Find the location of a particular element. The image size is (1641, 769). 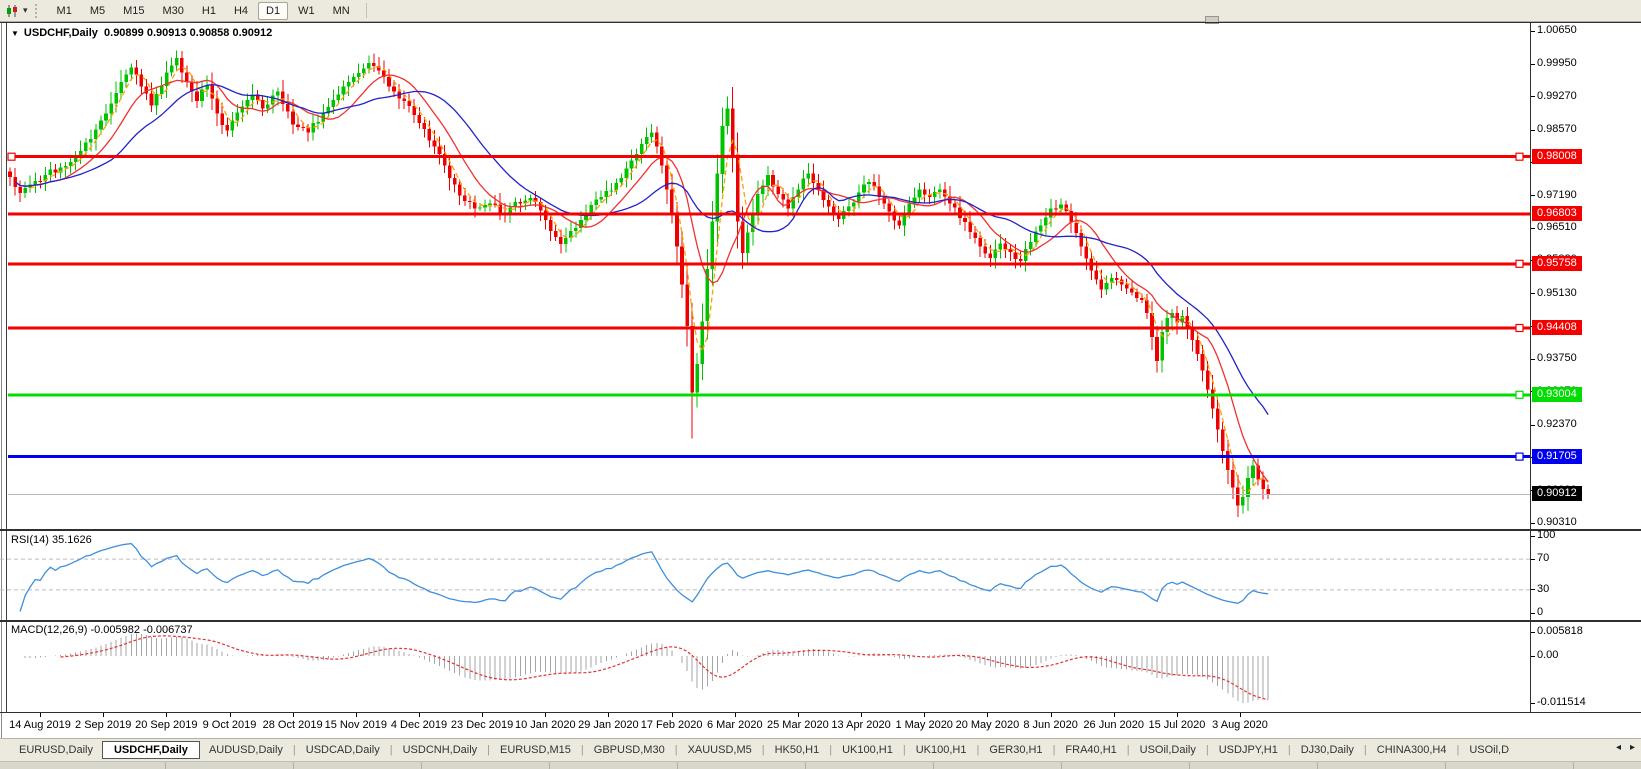

chart-ohlc-values: 0.90899 0.90913 0.90858 0.90912 is located at coordinates (188, 33).